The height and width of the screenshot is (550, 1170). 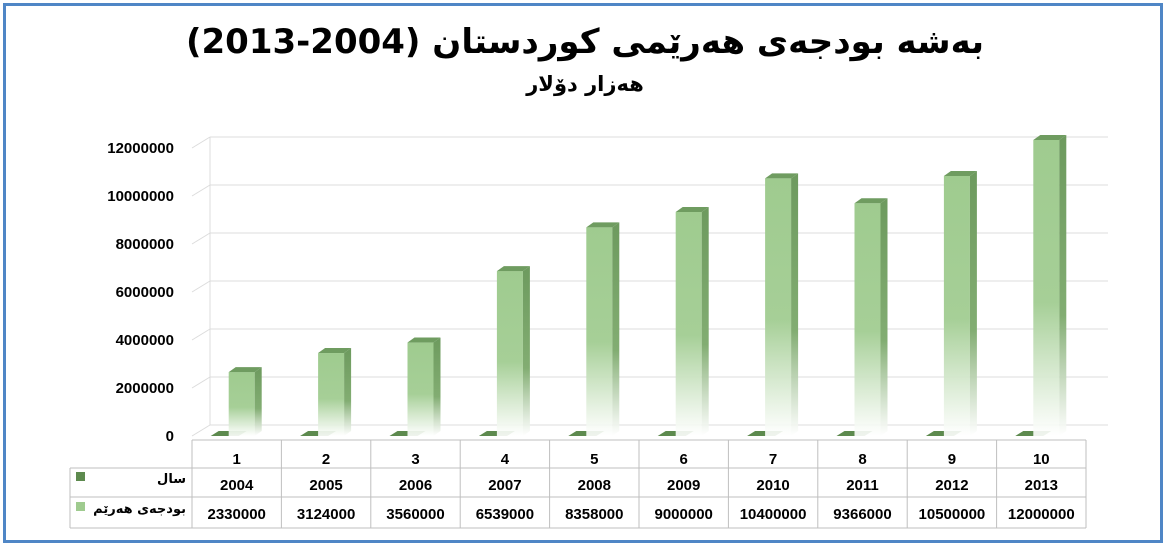 I want to click on chart-title: بەشه بودجەی هەرێمی کوردستان (2004-2013), so click(x=585, y=42).